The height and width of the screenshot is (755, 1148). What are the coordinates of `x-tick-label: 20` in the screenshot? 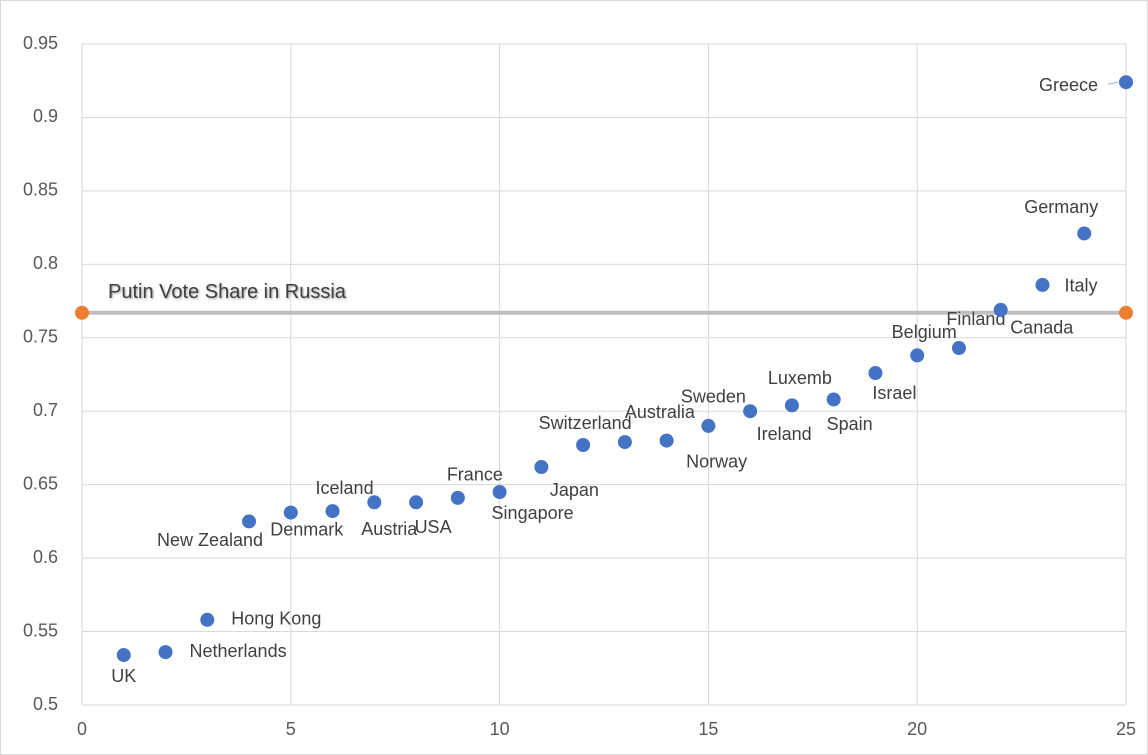 It's located at (917, 729).